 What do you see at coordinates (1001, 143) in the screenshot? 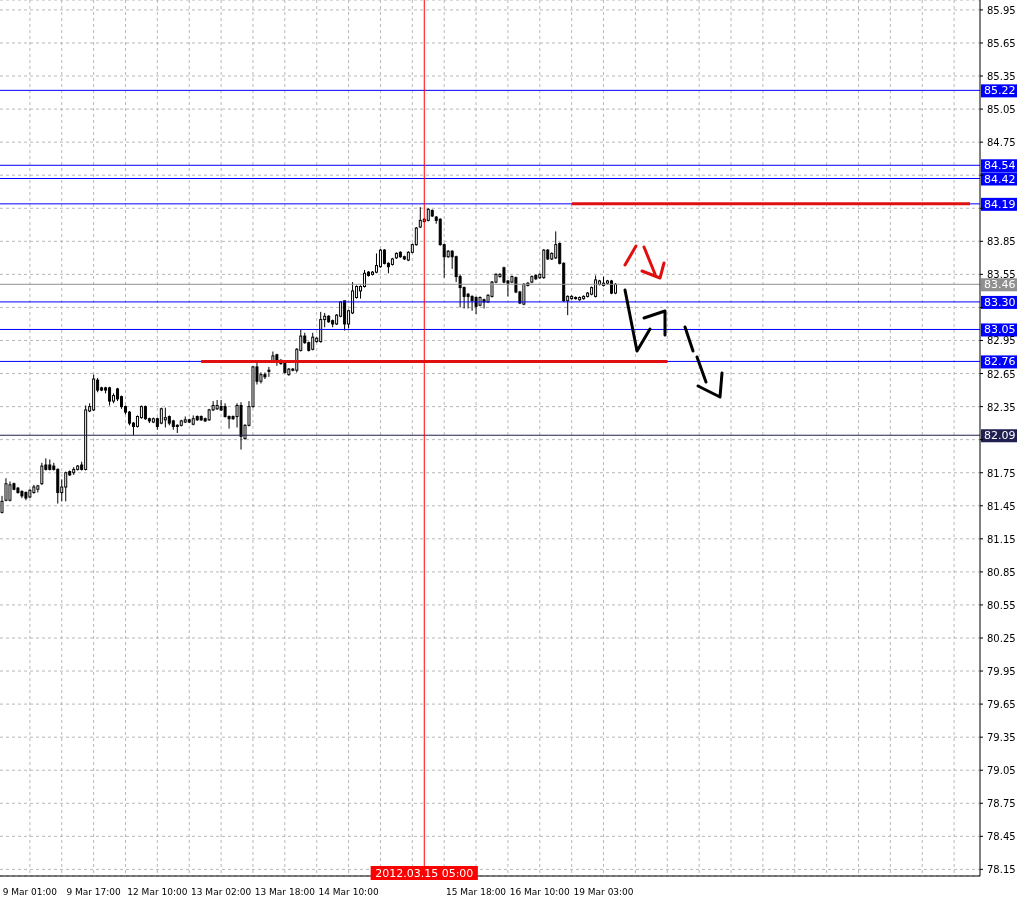
I see `y-tick-label: 84.75` at bounding box center [1001, 143].